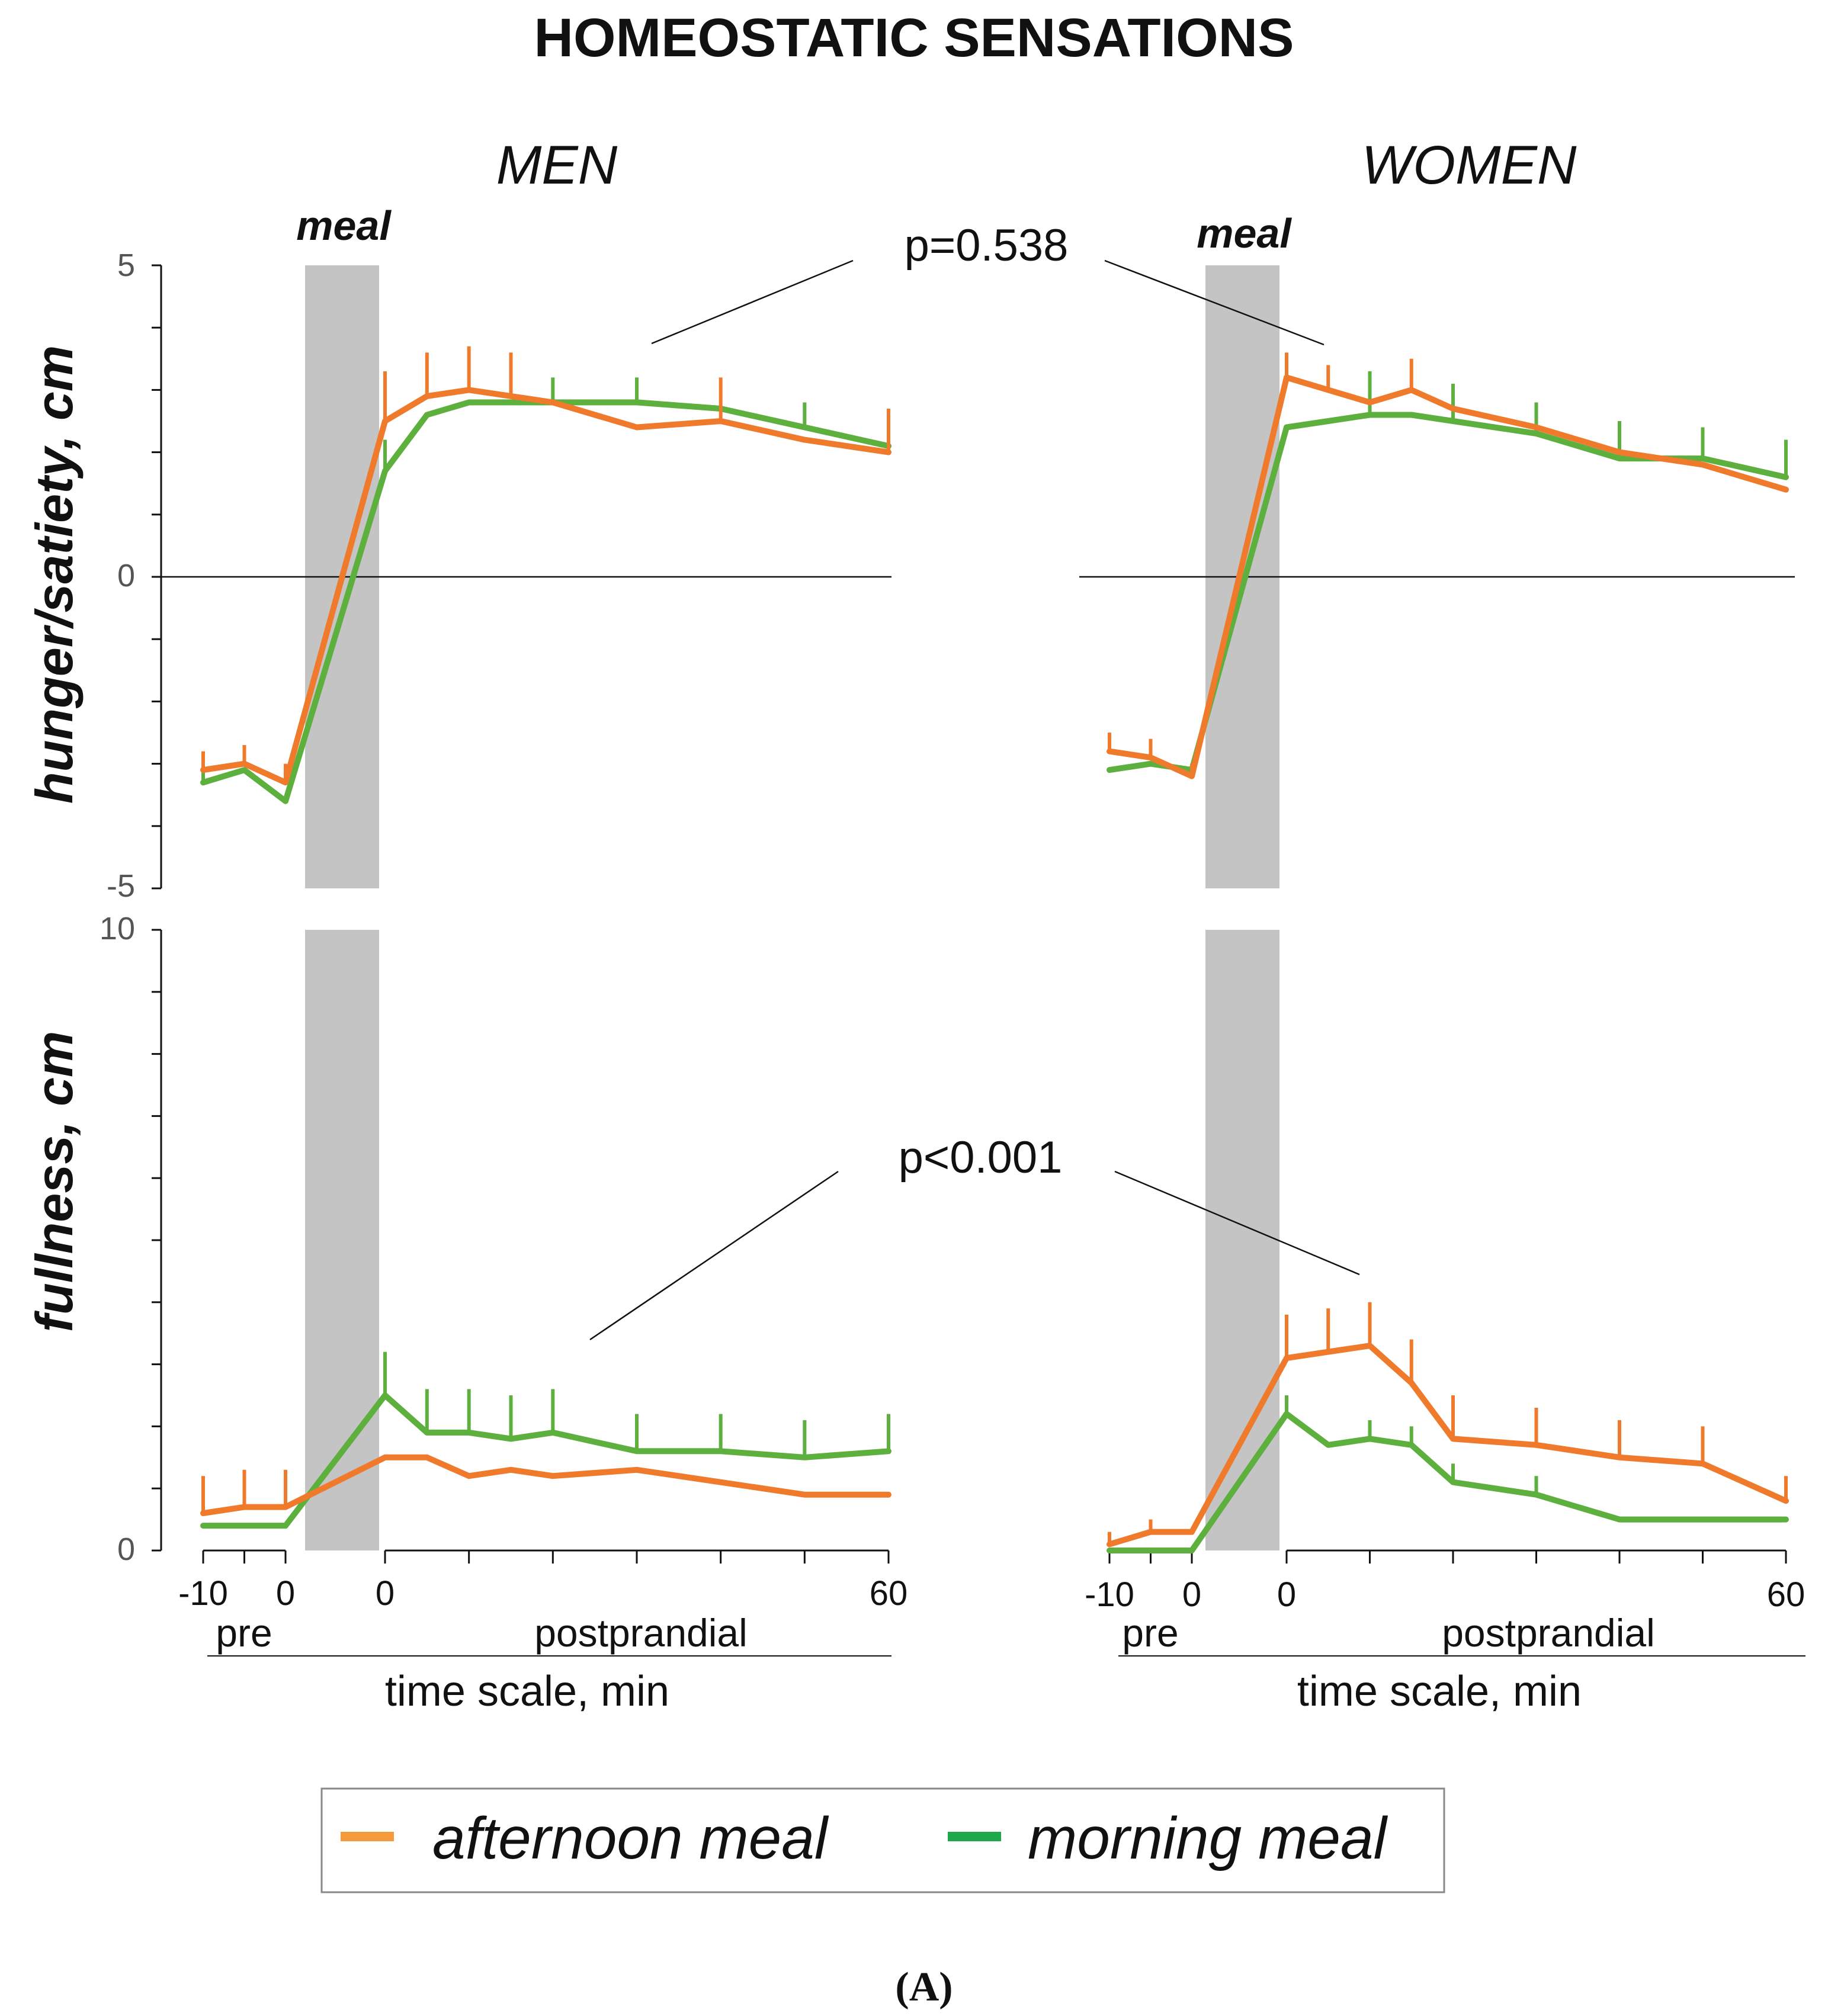  I want to click on legend-label-morning: morning meal, so click(1208, 1838).